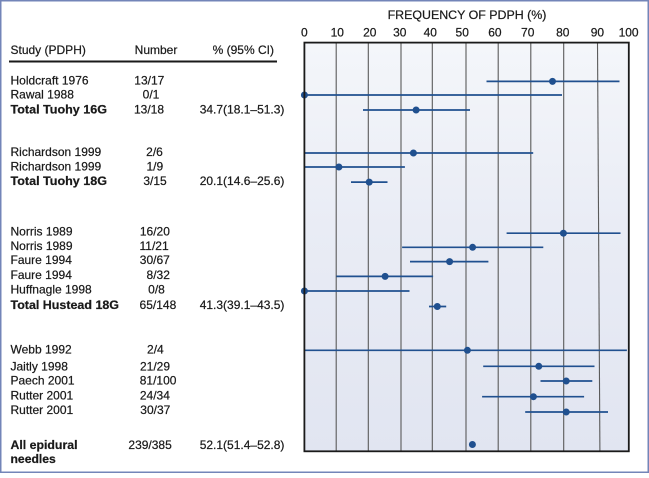 The height and width of the screenshot is (478, 649). Describe the element at coordinates (41, 349) in the screenshot. I see `svg-text: Webb 1992` at that location.